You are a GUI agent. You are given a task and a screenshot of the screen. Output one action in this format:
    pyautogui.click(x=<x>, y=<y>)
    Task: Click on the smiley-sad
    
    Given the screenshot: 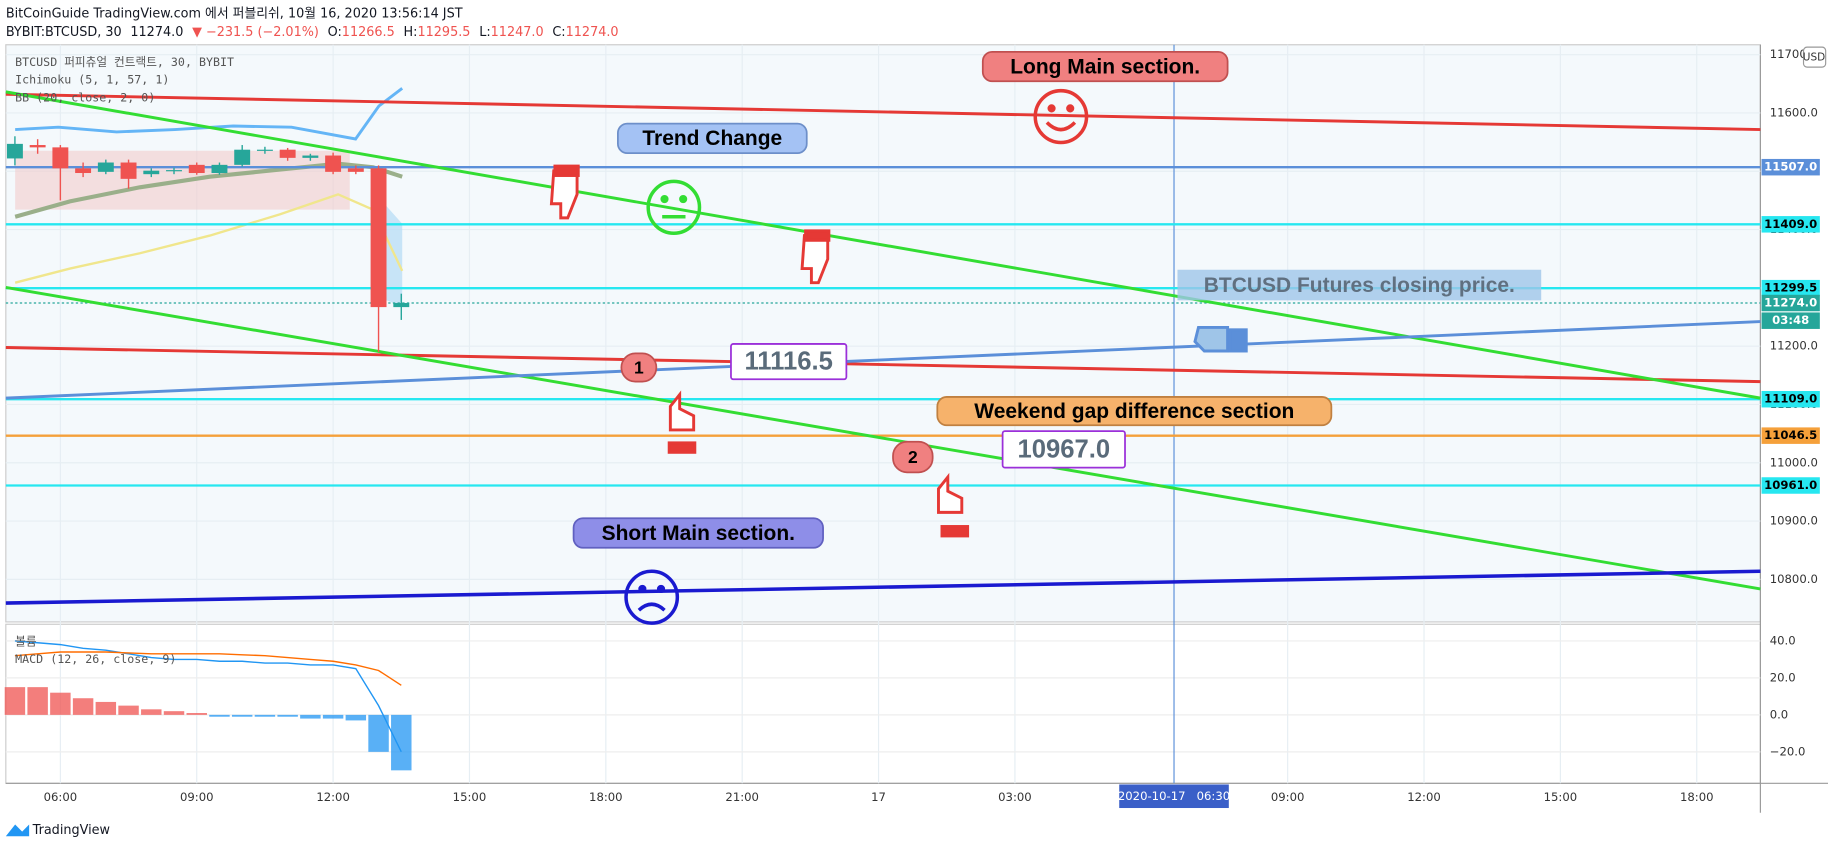 What is the action you would take?
    pyautogui.click(x=652, y=597)
    